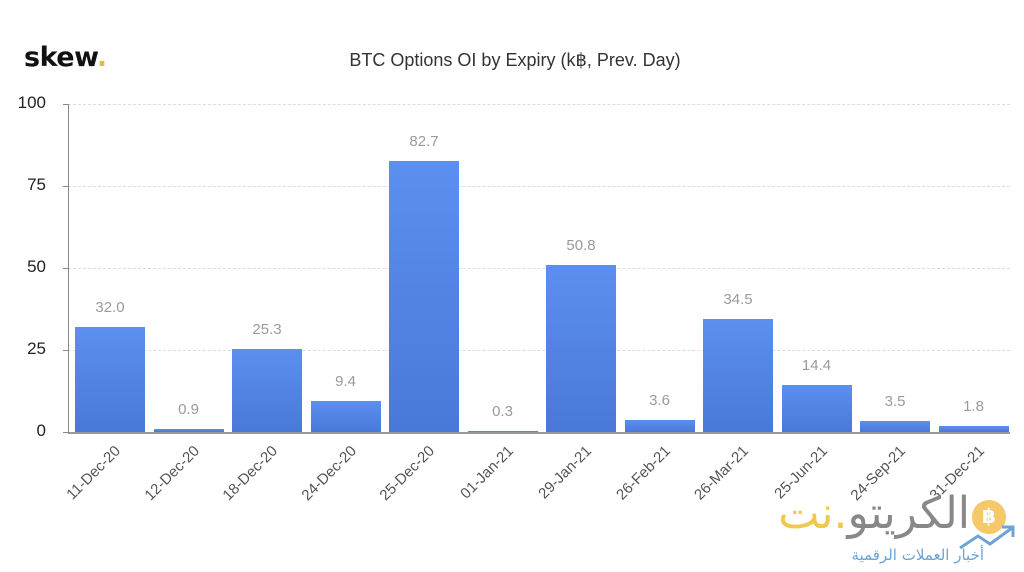  I want to click on x-tick-label: 18-Dec-20, so click(250, 473).